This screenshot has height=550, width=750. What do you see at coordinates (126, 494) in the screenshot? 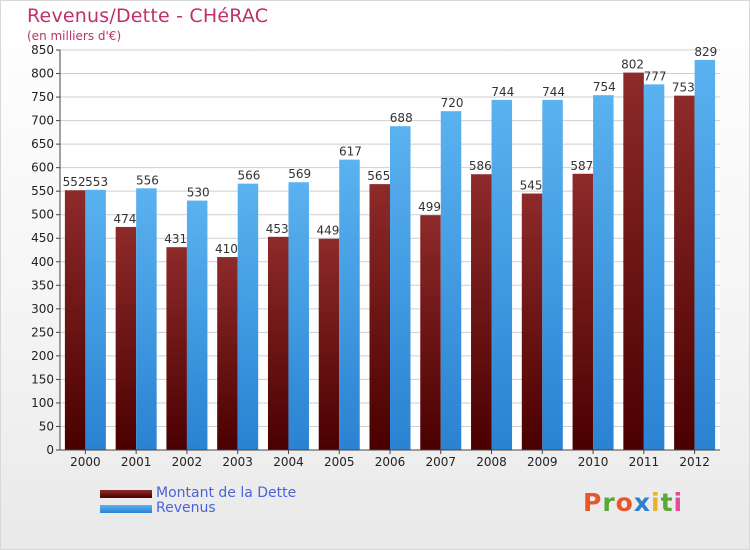
I see `legend-swatch-dette` at bounding box center [126, 494].